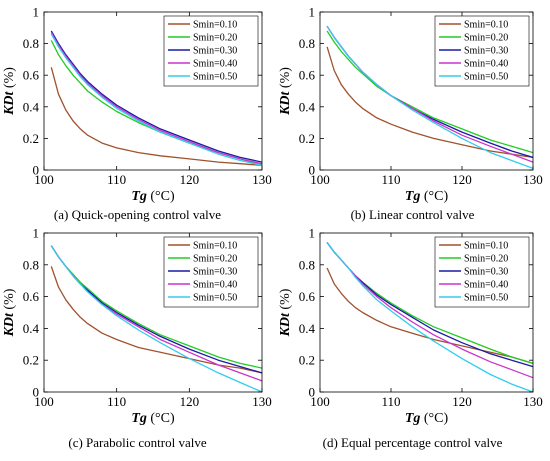  What do you see at coordinates (215, 246) in the screenshot?
I see `legend-label-c-1: Smin=0.10` at bounding box center [215, 246].